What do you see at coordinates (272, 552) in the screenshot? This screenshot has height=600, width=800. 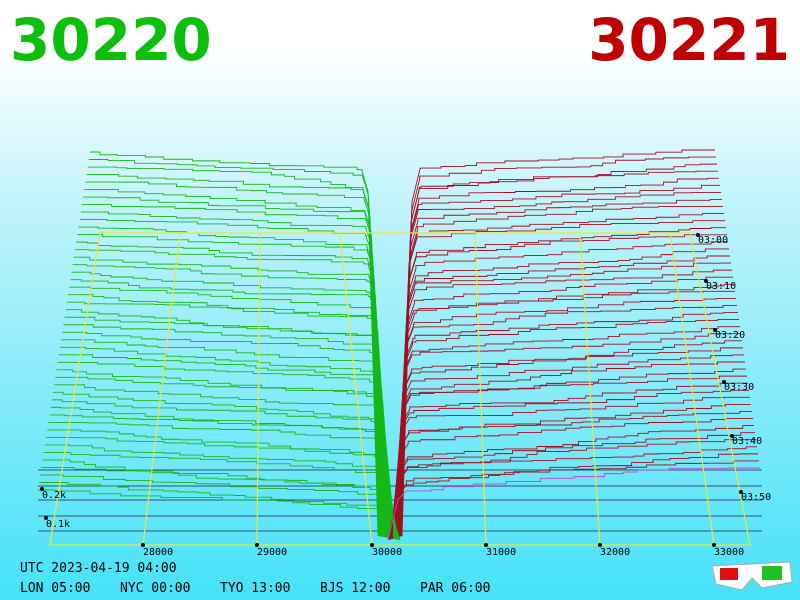 I see `price-label: 29000` at bounding box center [272, 552].